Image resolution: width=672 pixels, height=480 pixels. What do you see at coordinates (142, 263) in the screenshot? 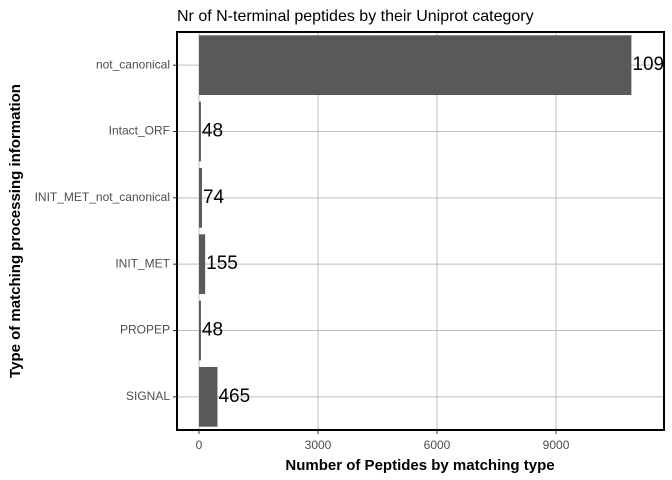
I see `y-tick-label: INIT_MET` at bounding box center [142, 263].